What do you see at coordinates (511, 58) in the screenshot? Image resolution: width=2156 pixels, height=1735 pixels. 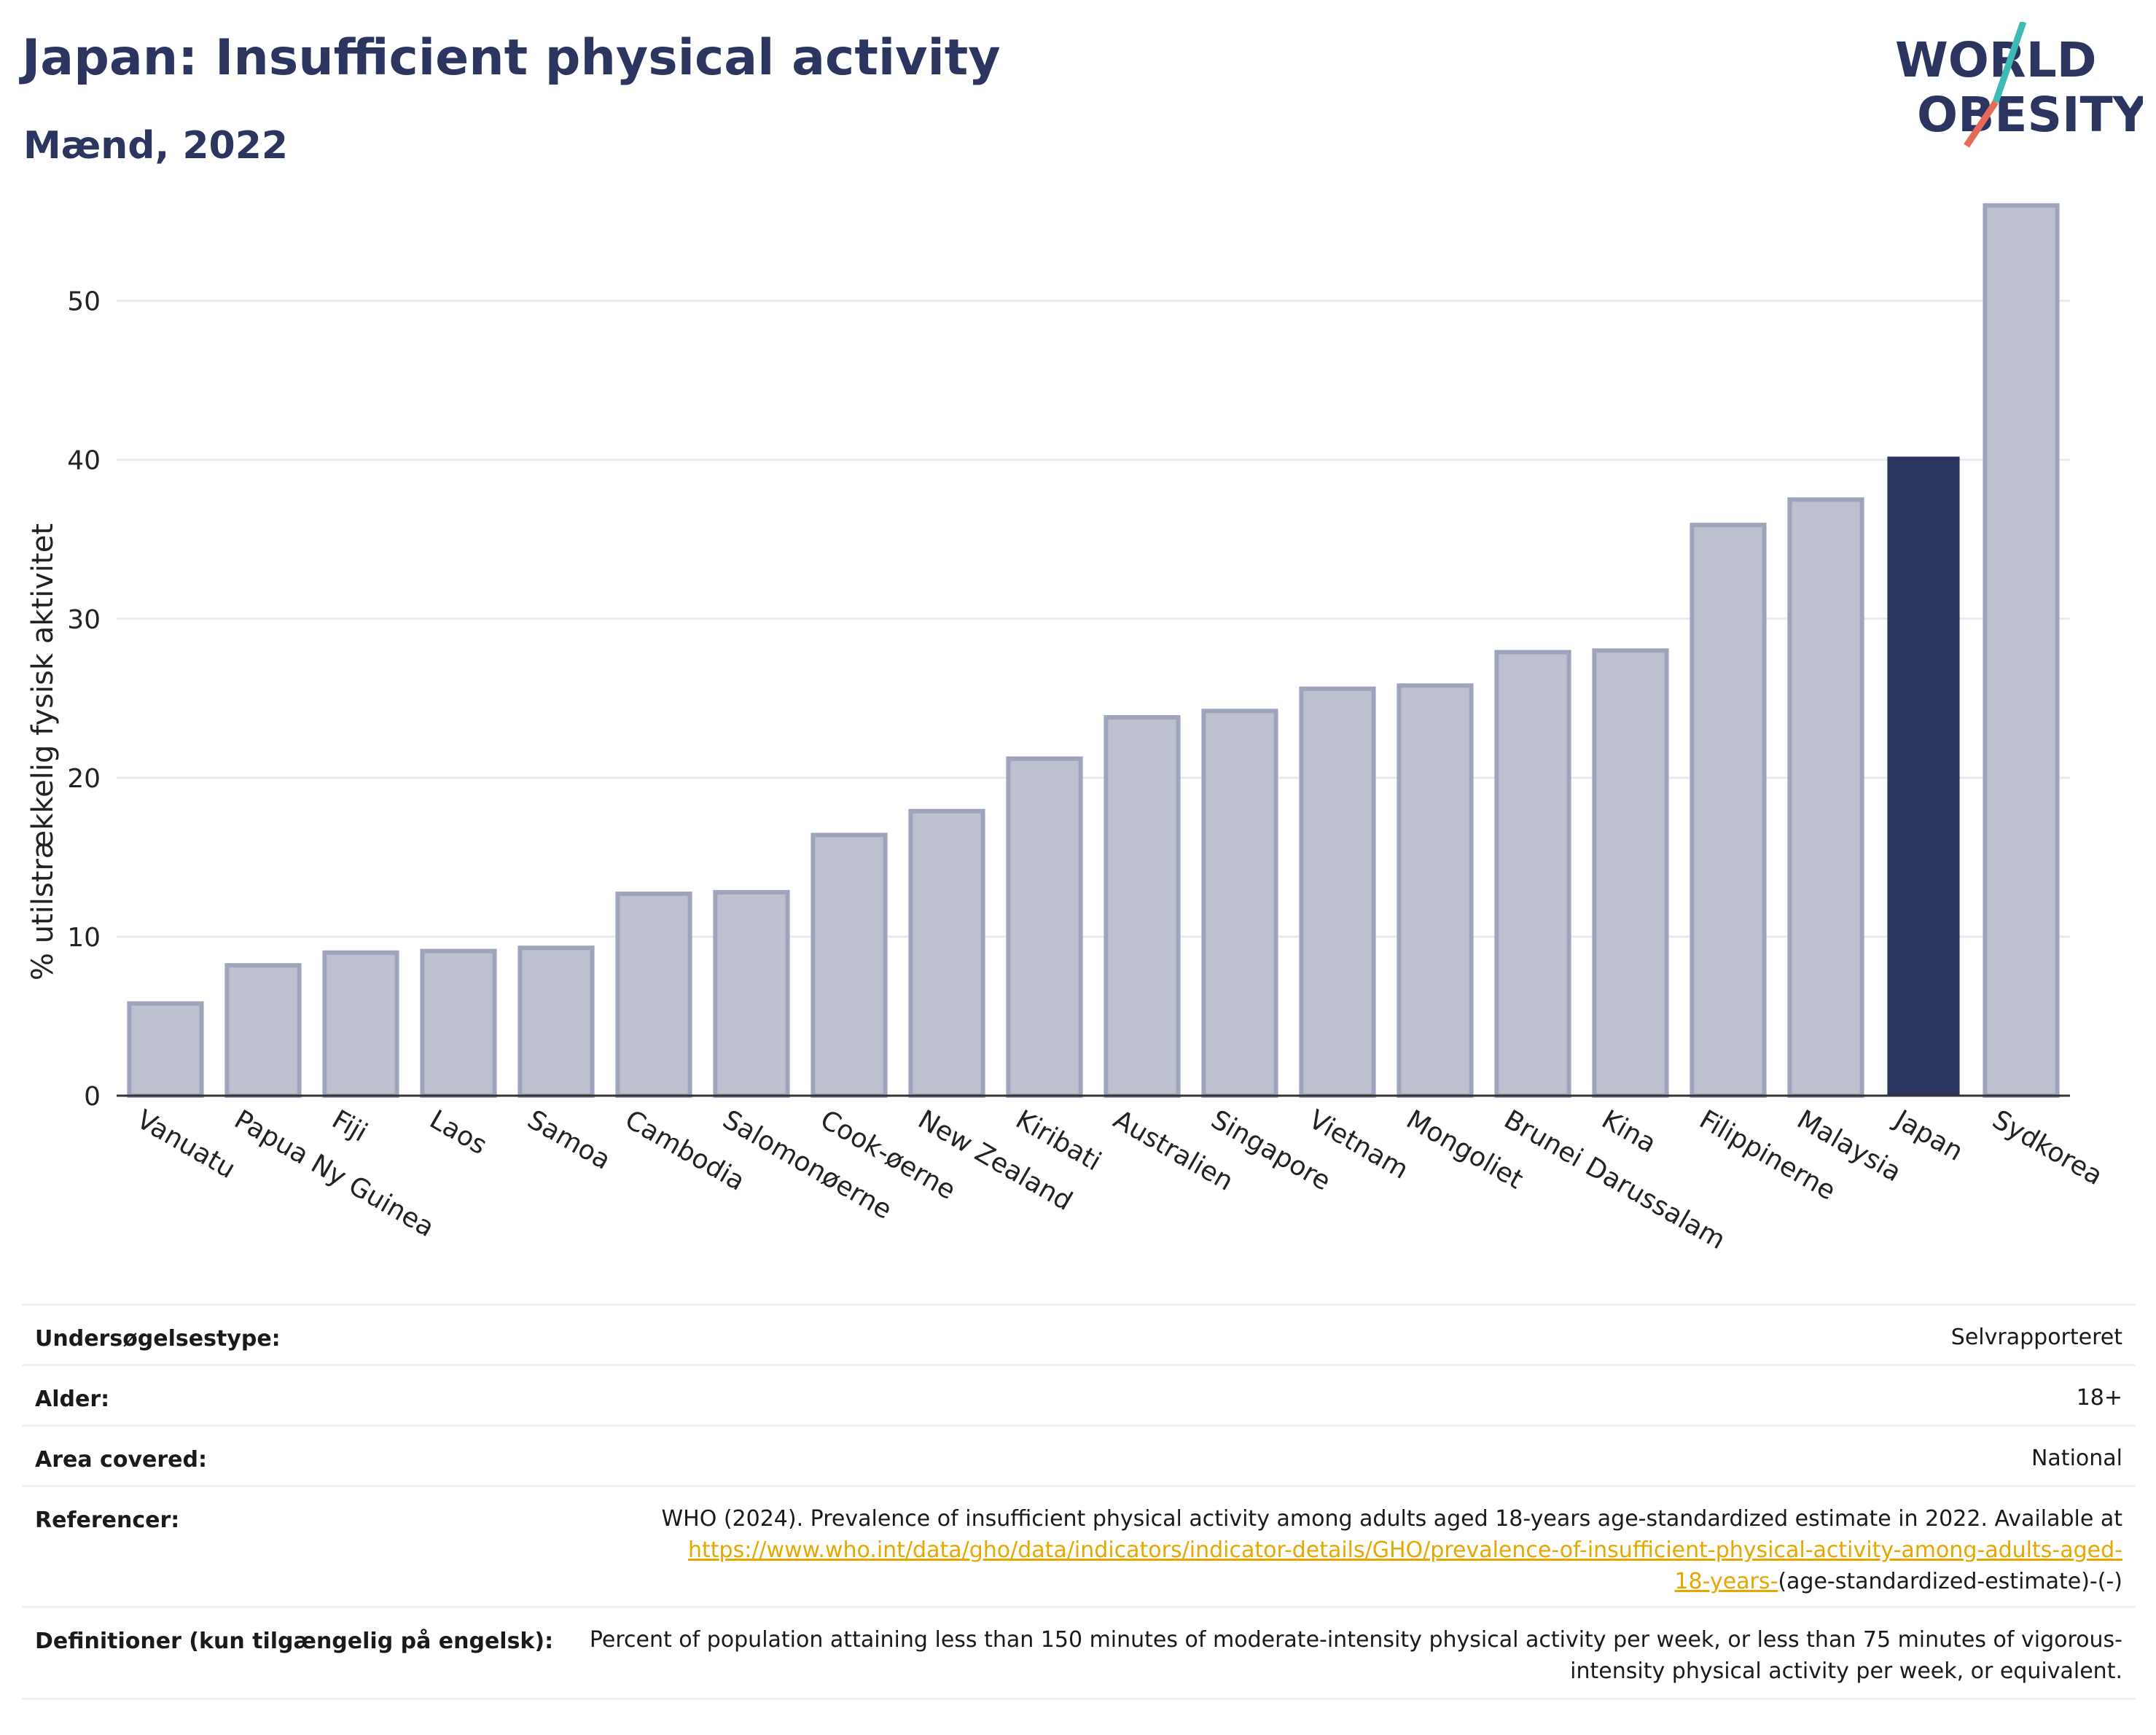 I see `page-title: Japan: Insufficient physical activity` at bounding box center [511, 58].